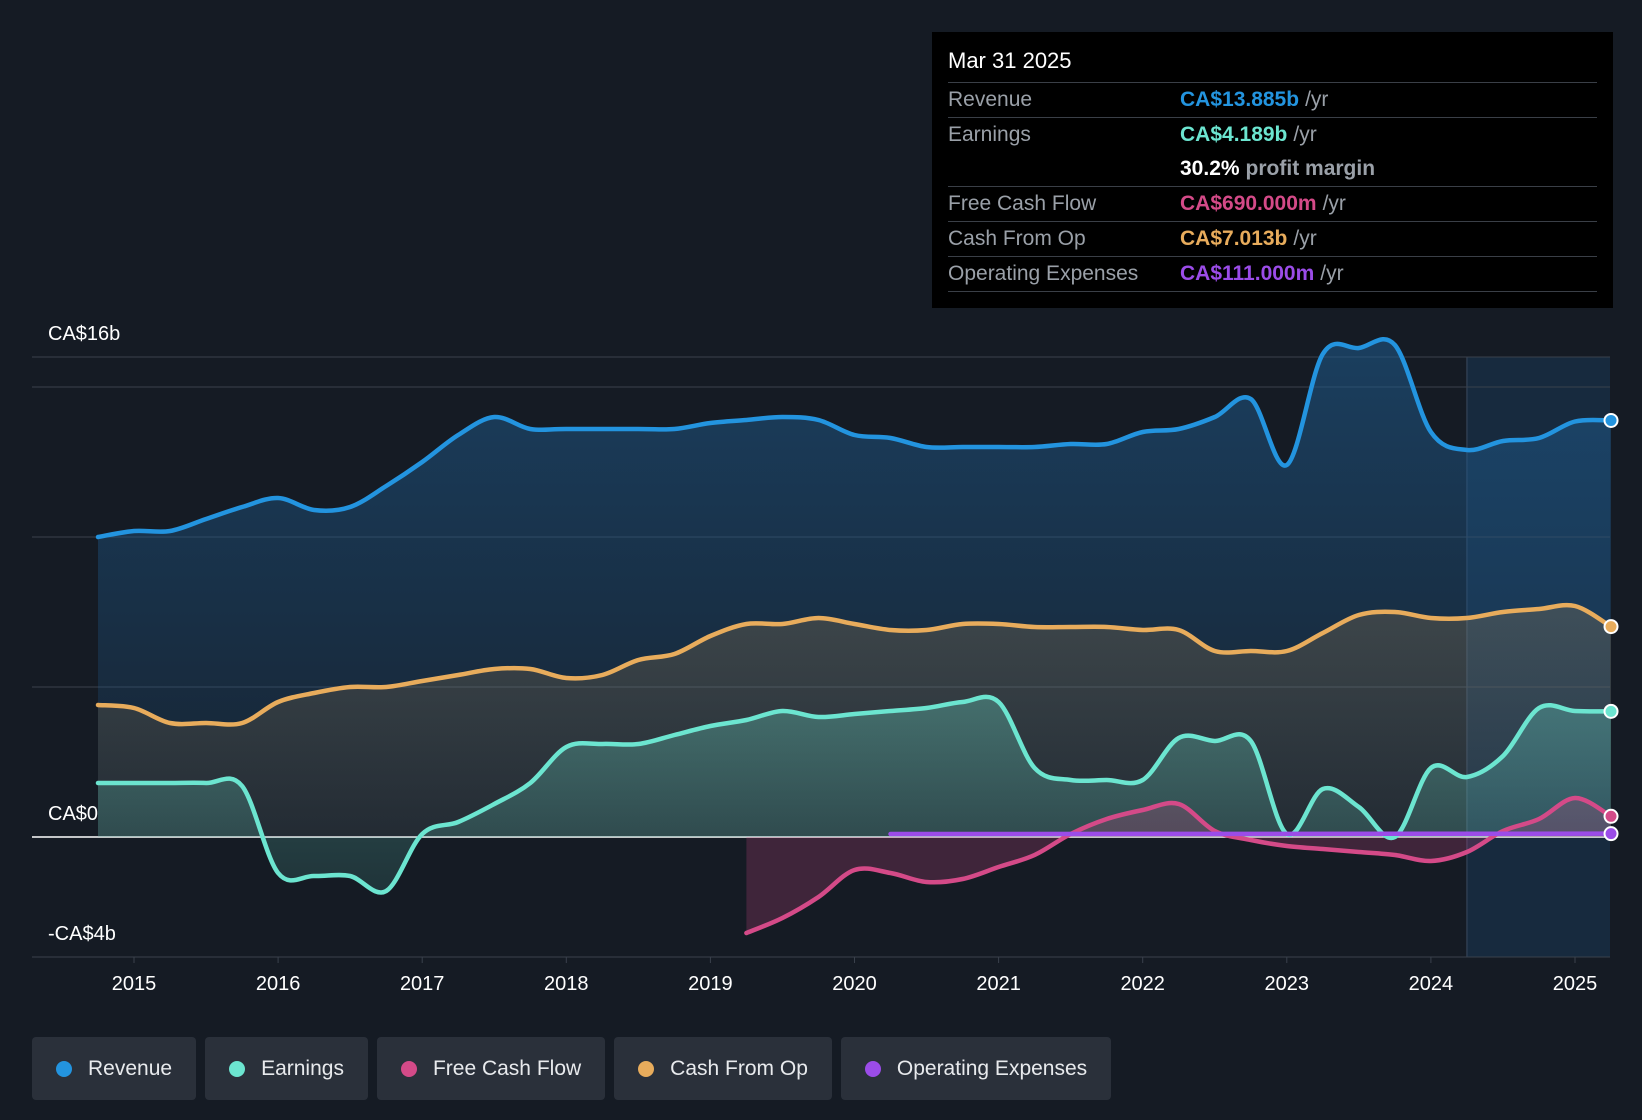 The image size is (1642, 1120). Describe the element at coordinates (278, 984) in the screenshot. I see `x-tick-label: 2016` at that location.